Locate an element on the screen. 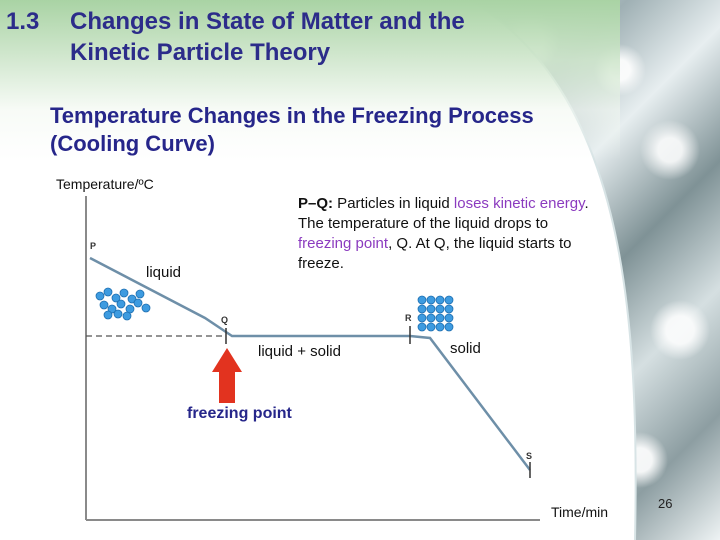  note-text-1: Particles in liquid is located at coordinates (393, 203).